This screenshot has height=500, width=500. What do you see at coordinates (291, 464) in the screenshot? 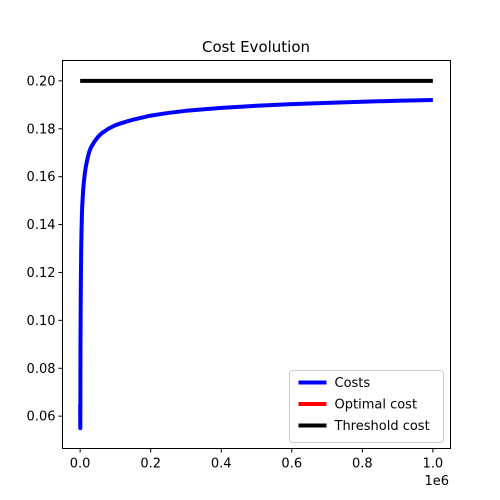
I see `x-tick-label: 0.6` at bounding box center [291, 464].